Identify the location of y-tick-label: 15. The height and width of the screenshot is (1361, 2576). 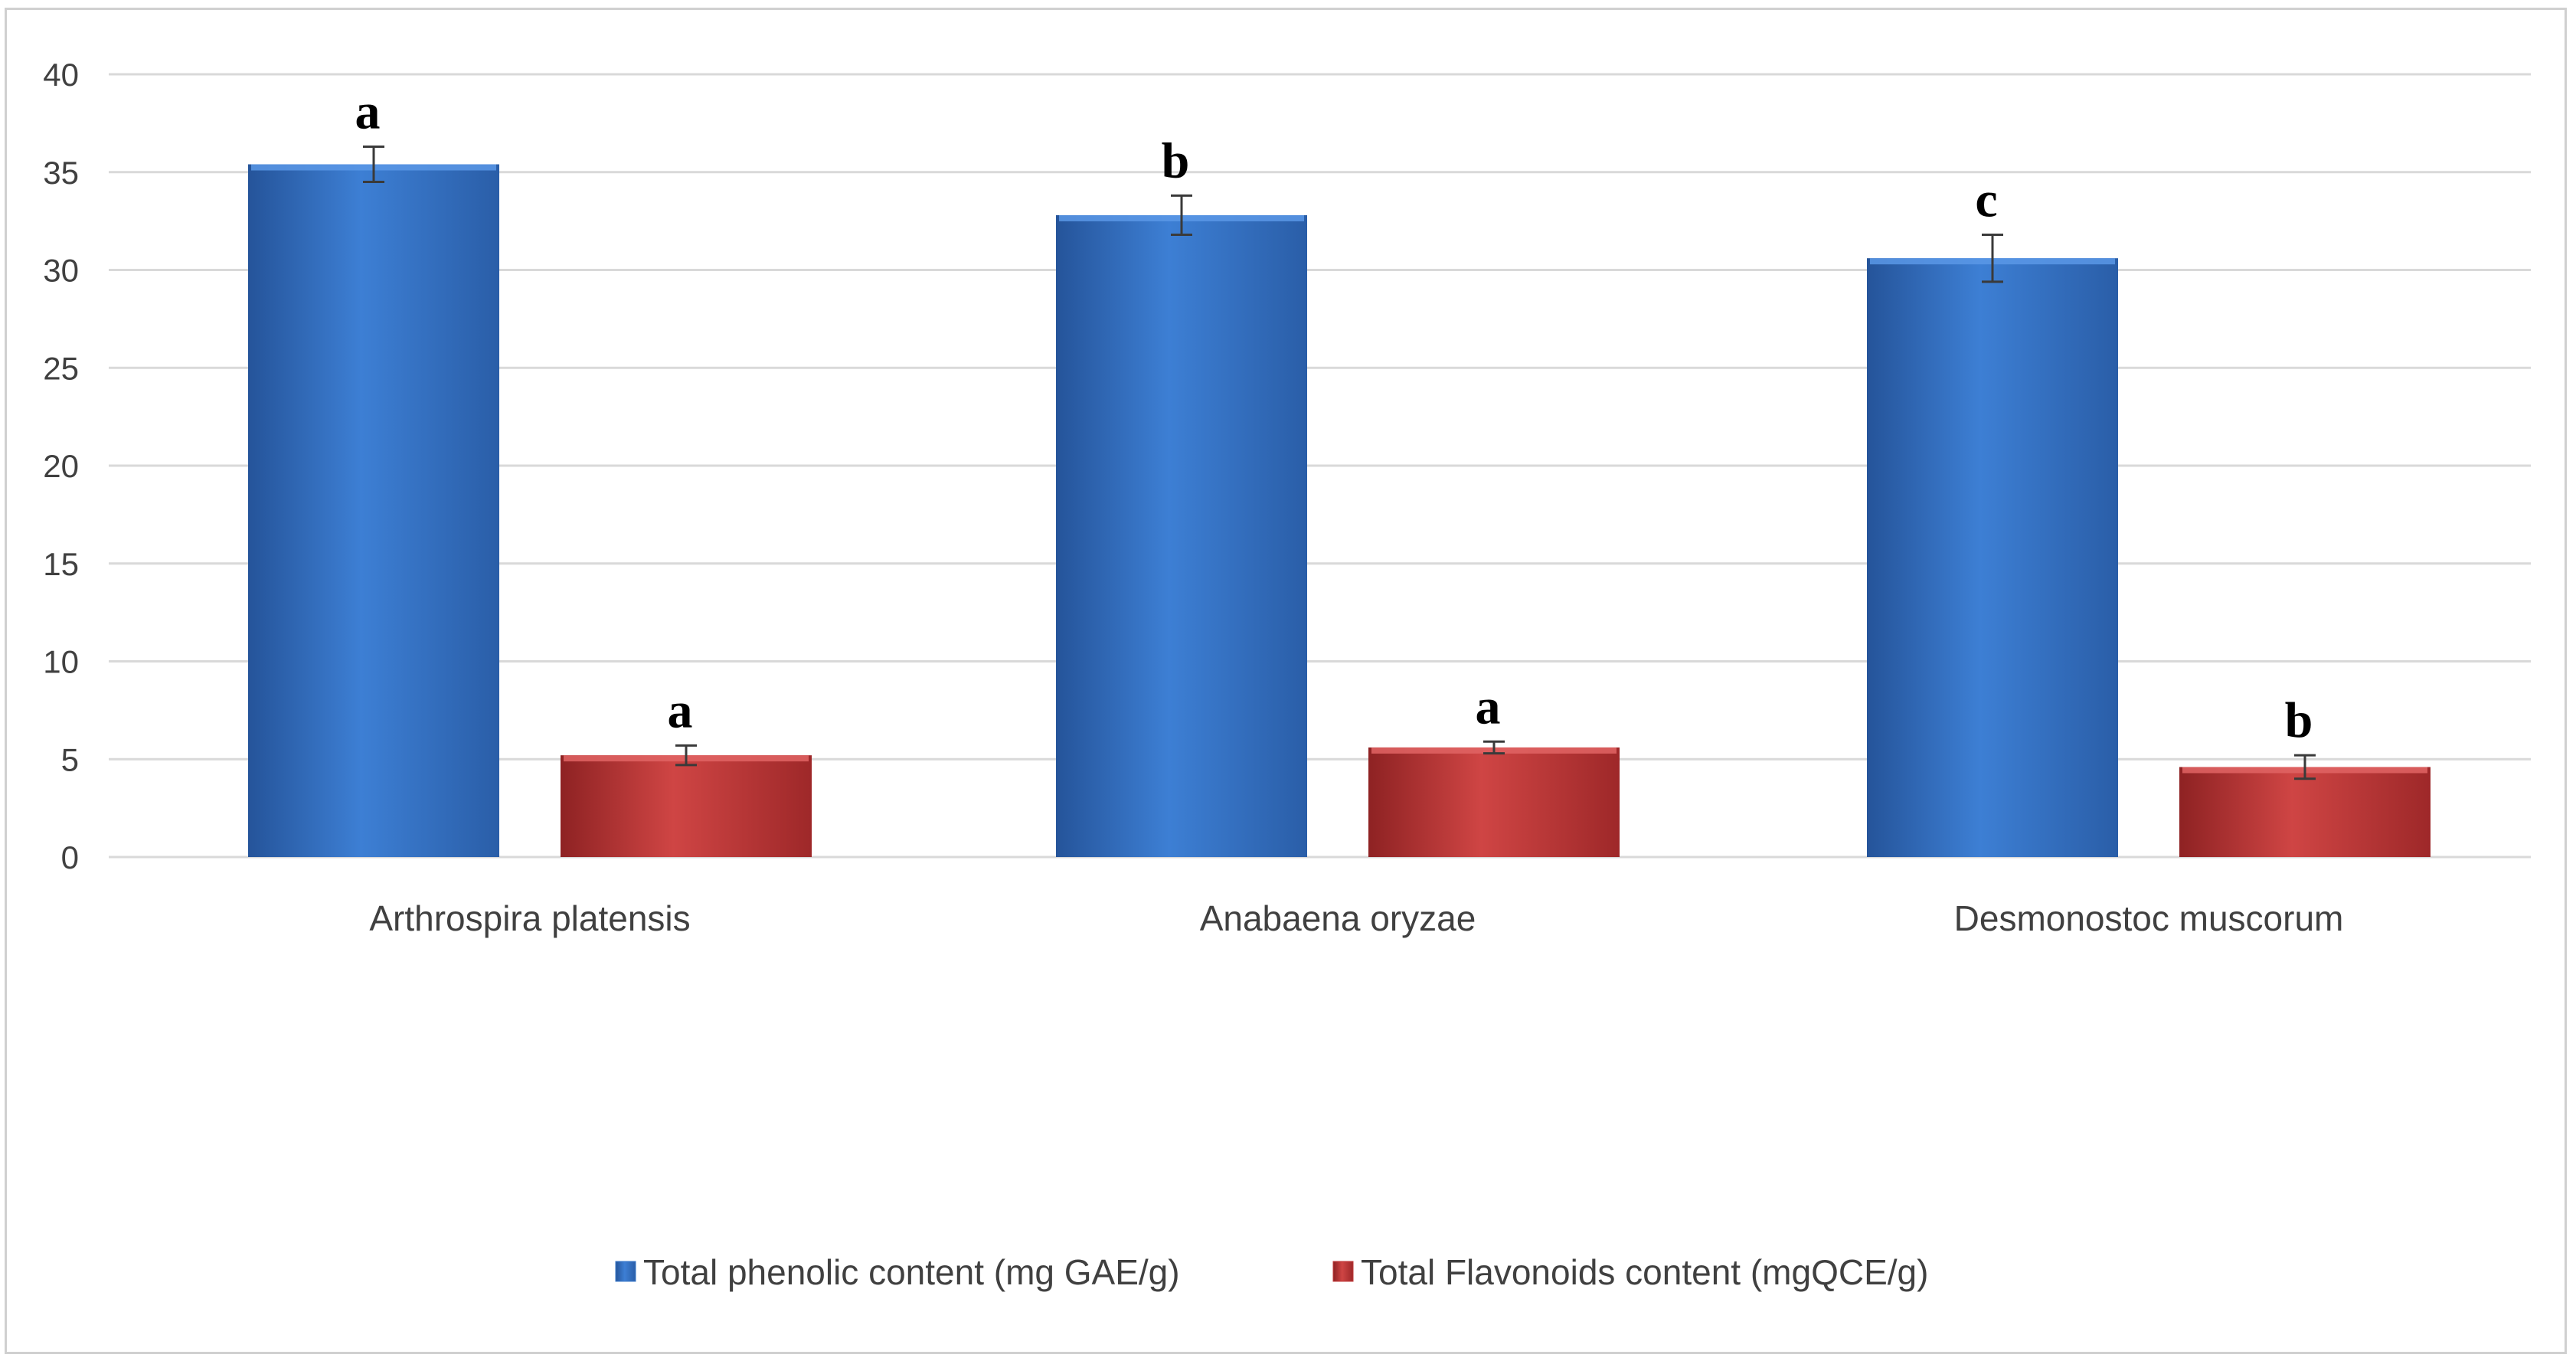
(61, 564).